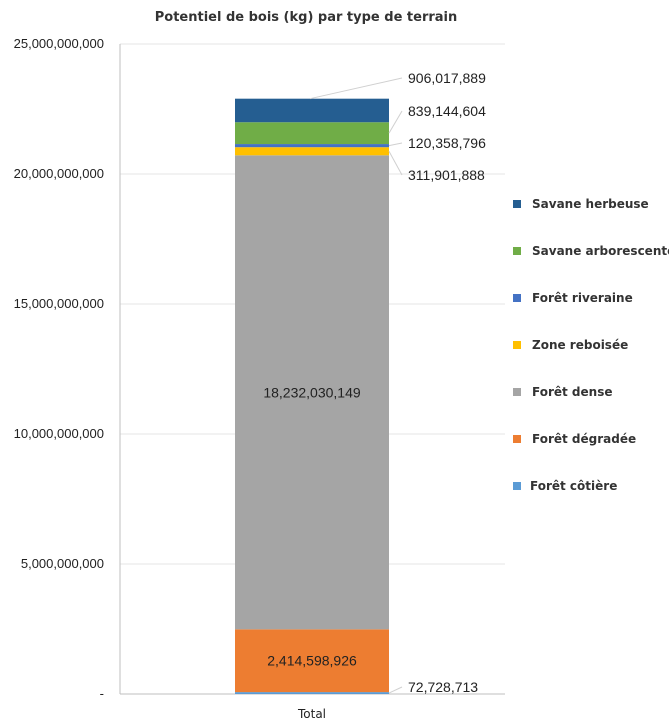  I want to click on data-label: 839,144,604, so click(447, 111).